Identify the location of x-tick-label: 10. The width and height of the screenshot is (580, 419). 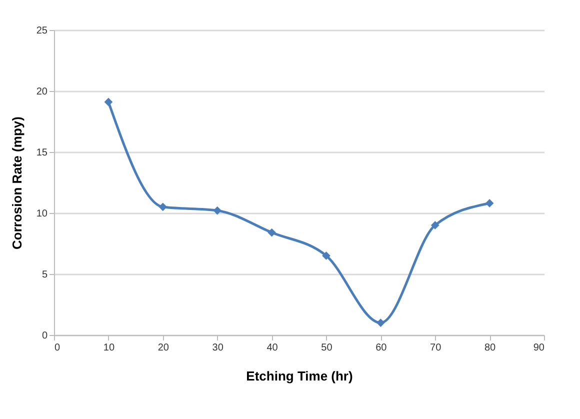
(109, 348).